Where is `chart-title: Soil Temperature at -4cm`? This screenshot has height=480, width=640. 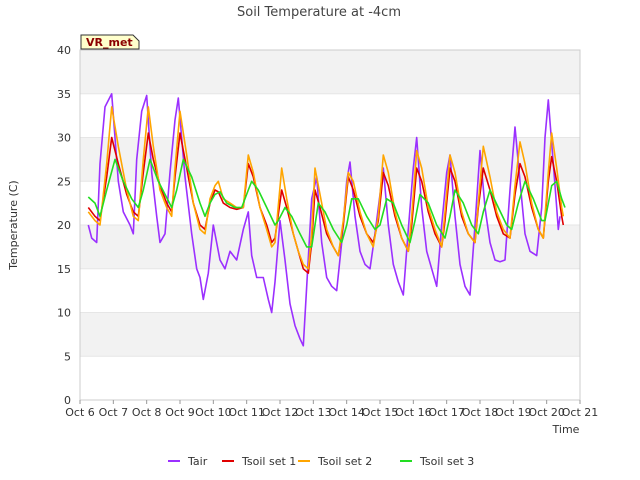 chart-title: Soil Temperature at -4cm is located at coordinates (319, 12).